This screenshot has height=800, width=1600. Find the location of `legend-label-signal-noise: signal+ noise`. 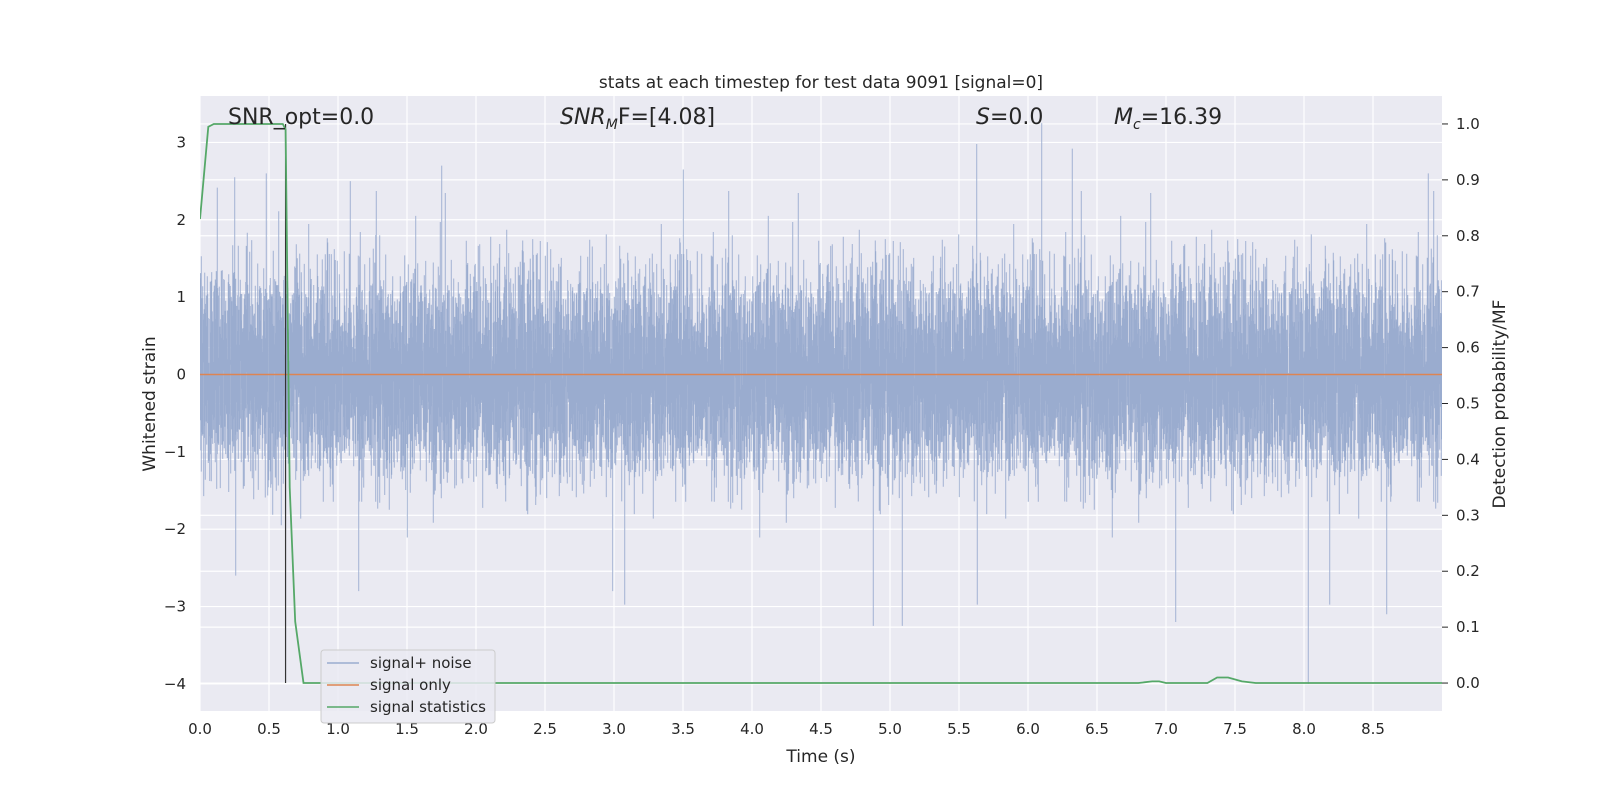

legend-label-signal-noise: signal+ noise is located at coordinates (421, 663).